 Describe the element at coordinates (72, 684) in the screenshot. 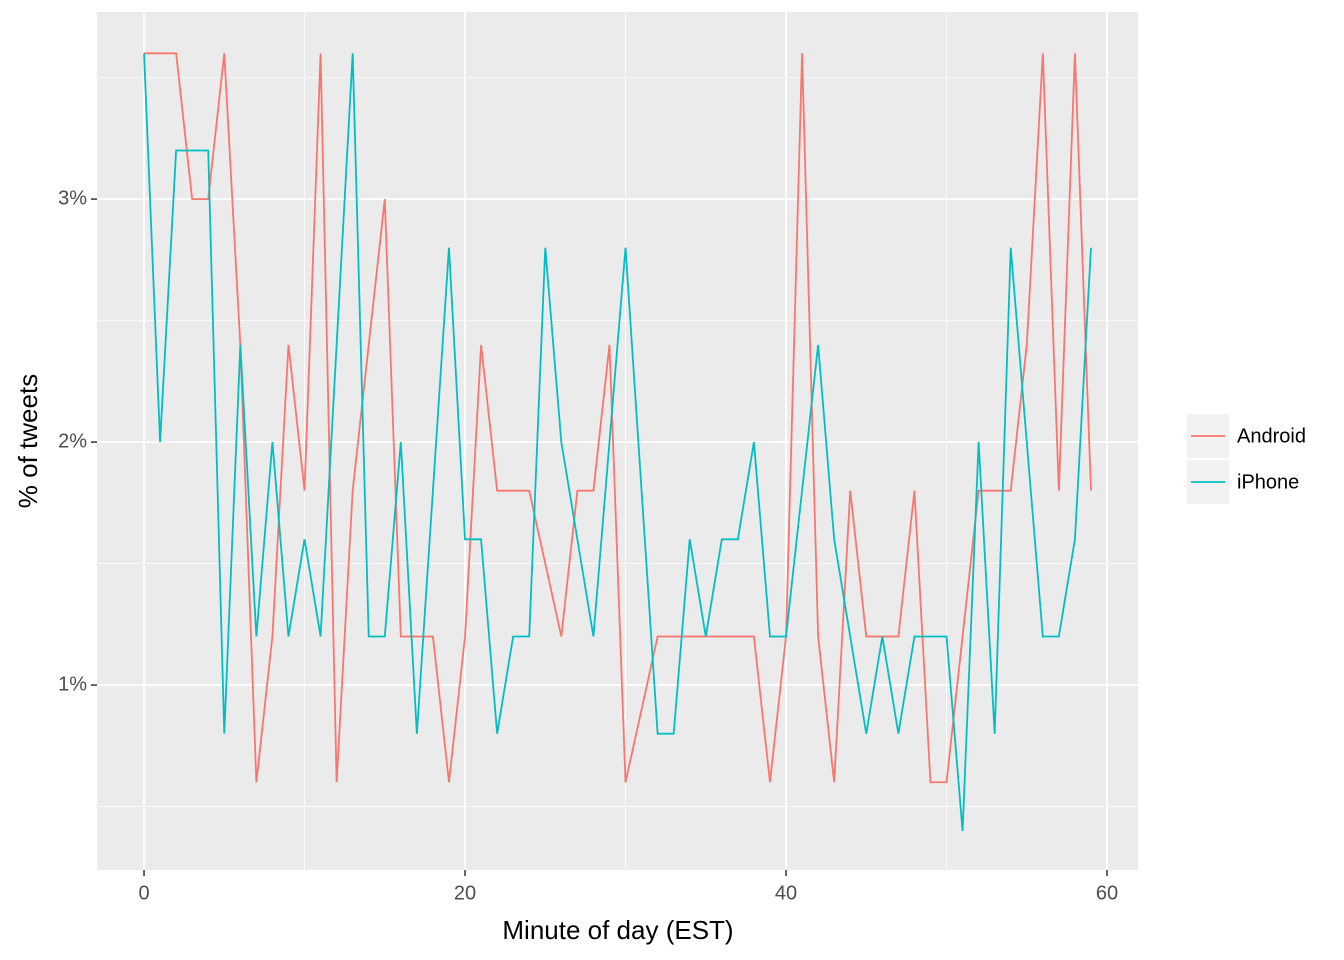

I see `y-tick-label: 1%` at that location.